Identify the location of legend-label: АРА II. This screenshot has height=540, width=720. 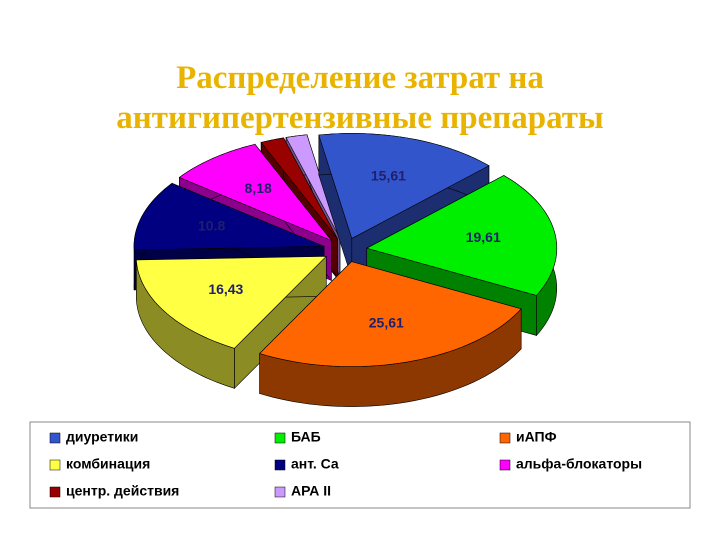
(311, 491).